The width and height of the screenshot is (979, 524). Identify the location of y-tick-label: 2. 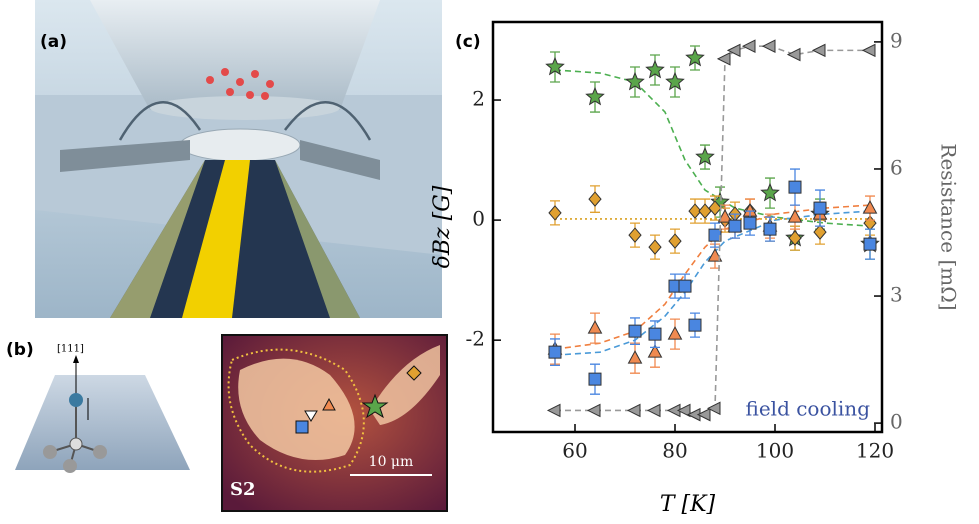
(478, 99).